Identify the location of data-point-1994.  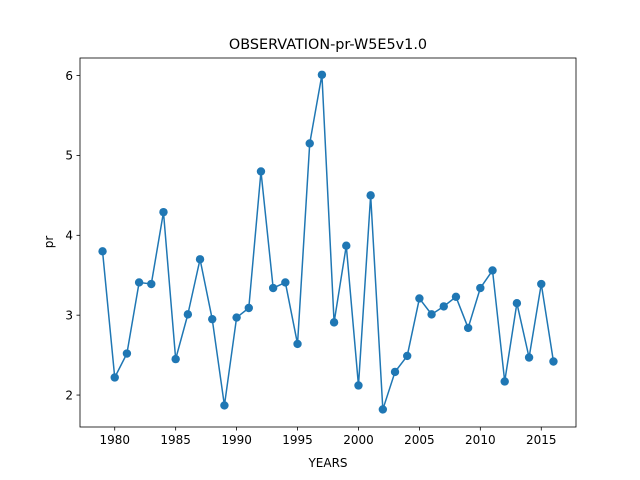
(285, 282).